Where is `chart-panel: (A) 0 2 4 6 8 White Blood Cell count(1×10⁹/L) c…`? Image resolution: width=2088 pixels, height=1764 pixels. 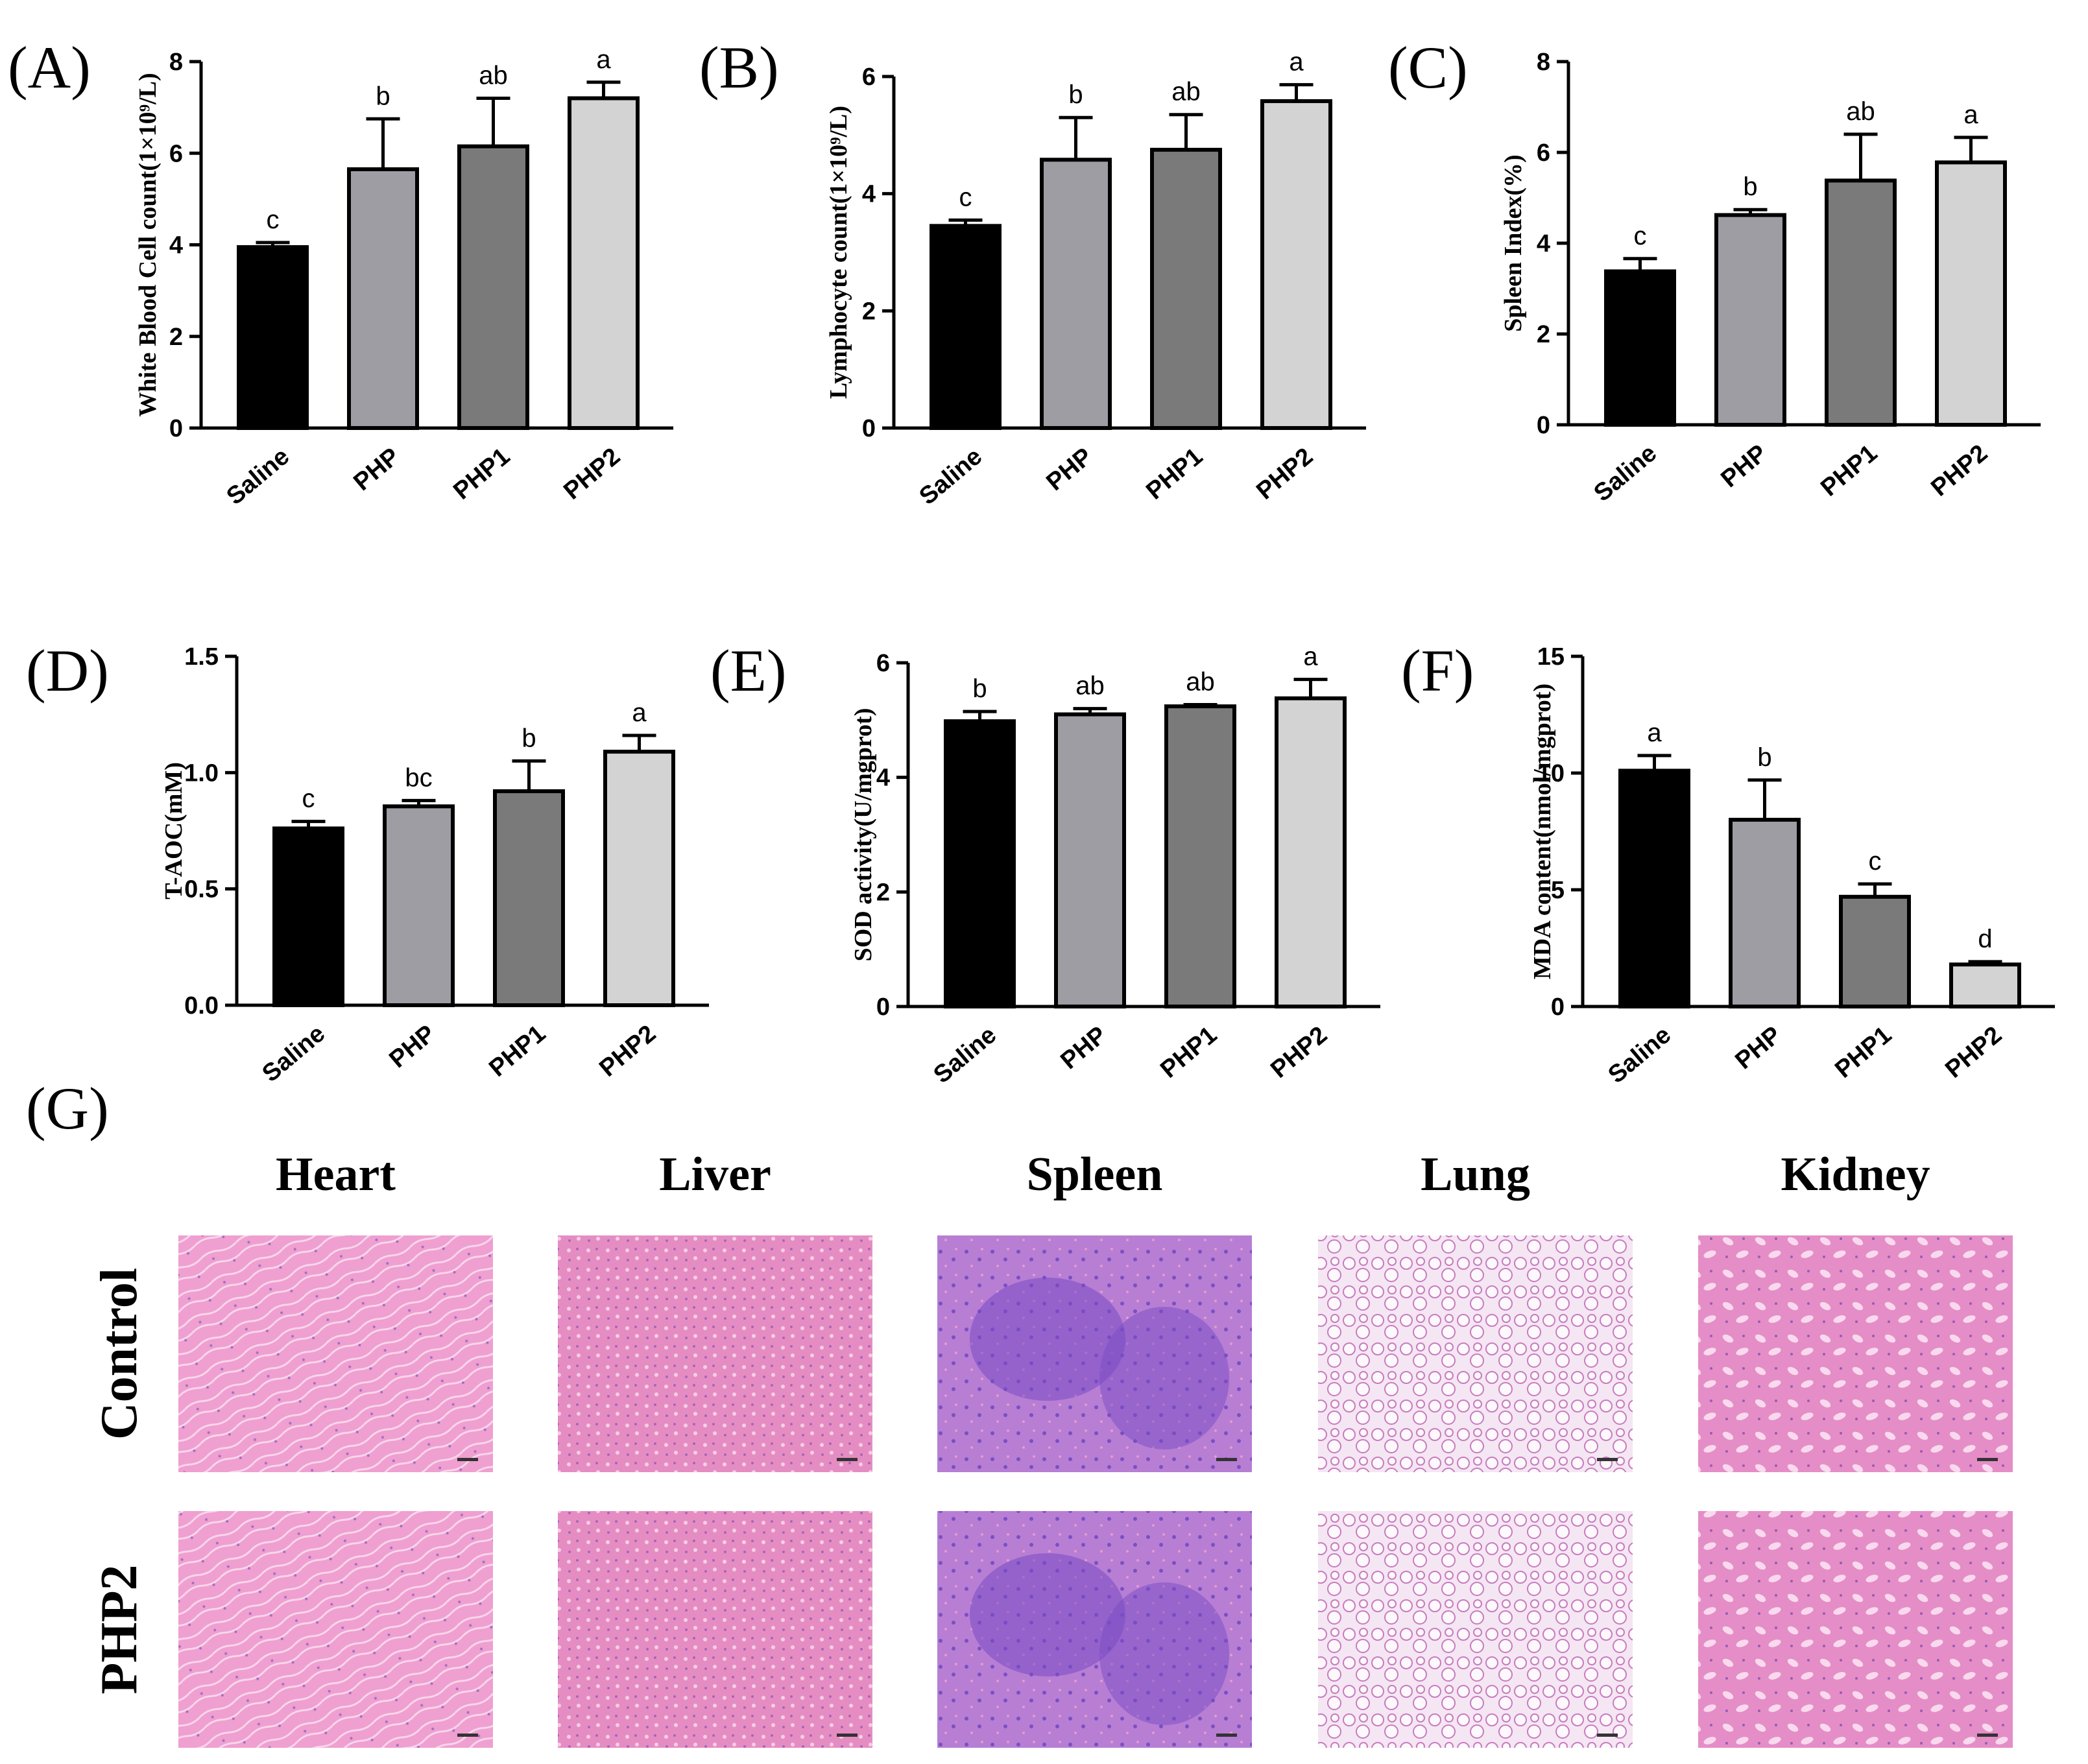
chart-panel: (A) 0 2 4 6 8 White Blood Cell count(1×10⁹/L) c… is located at coordinates (340, 272).